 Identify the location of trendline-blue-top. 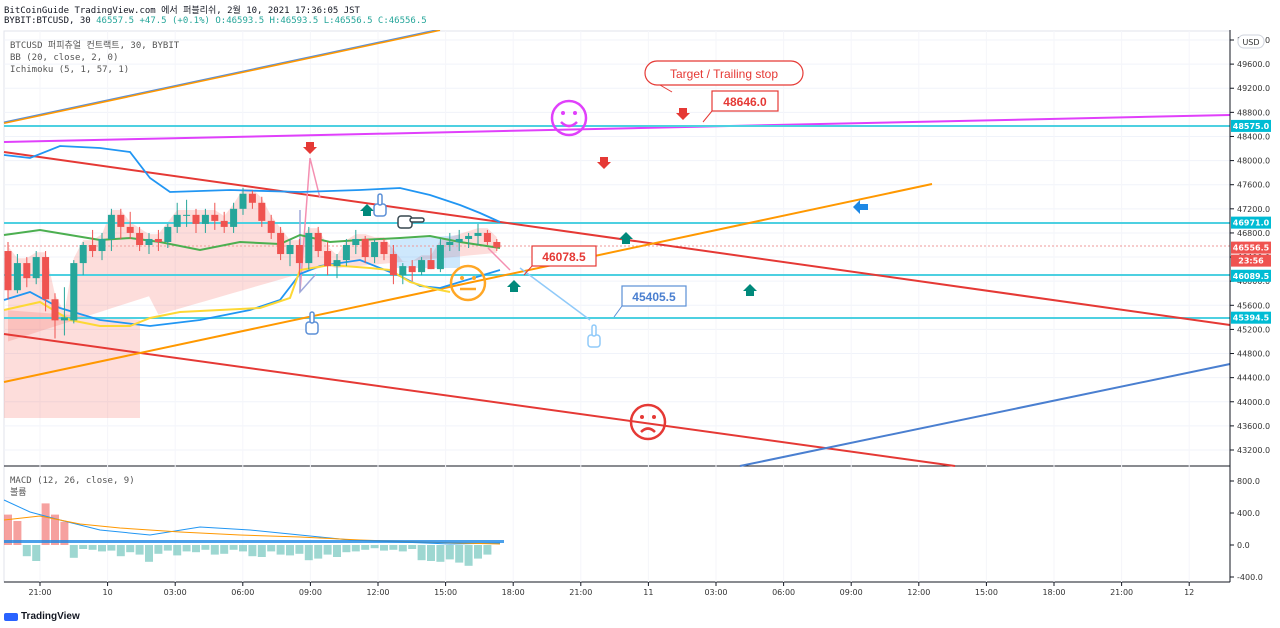
(220, 76).